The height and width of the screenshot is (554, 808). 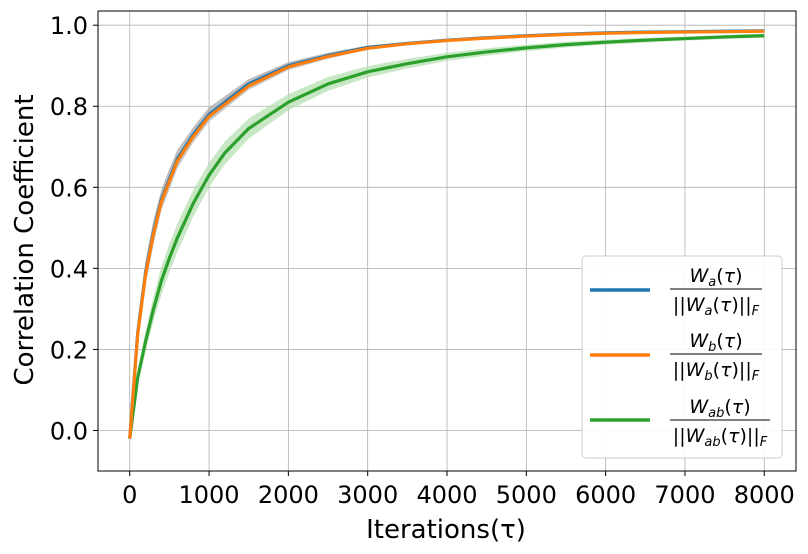 I want to click on legend-label-wb: Wb(τ) ||Wb(τ)||F, so click(x=716, y=357).